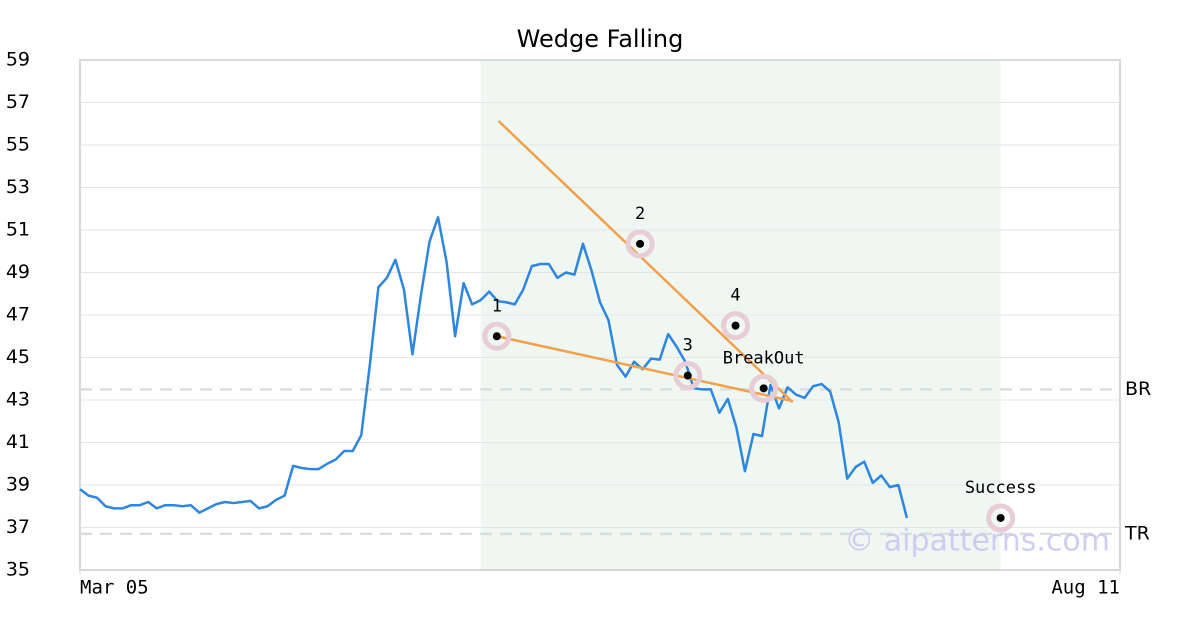 This screenshot has height=630, width=1200. Describe the element at coordinates (18, 145) in the screenshot. I see `y-tick-label: 55` at that location.